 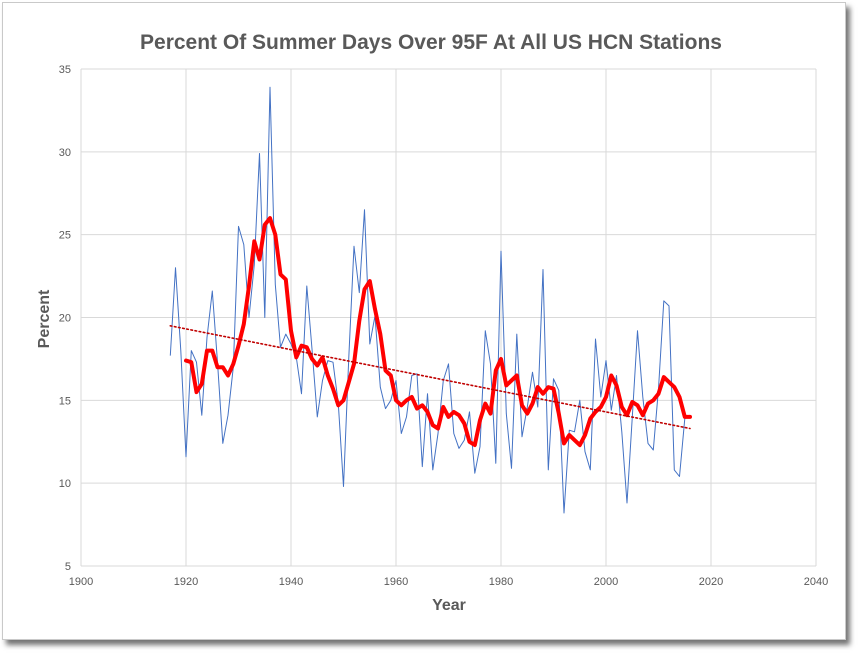 What do you see at coordinates (186, 582) in the screenshot?
I see `x-tick-label: 1920` at bounding box center [186, 582].